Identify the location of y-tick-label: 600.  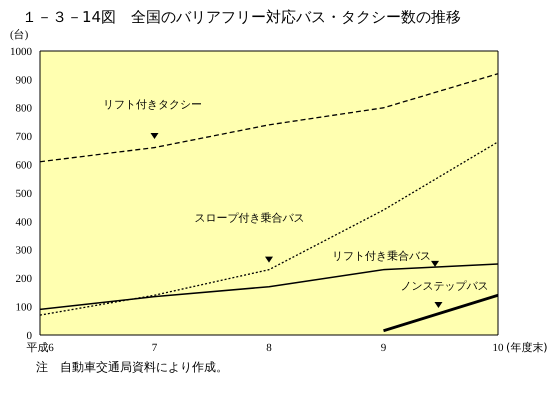
(24, 166).